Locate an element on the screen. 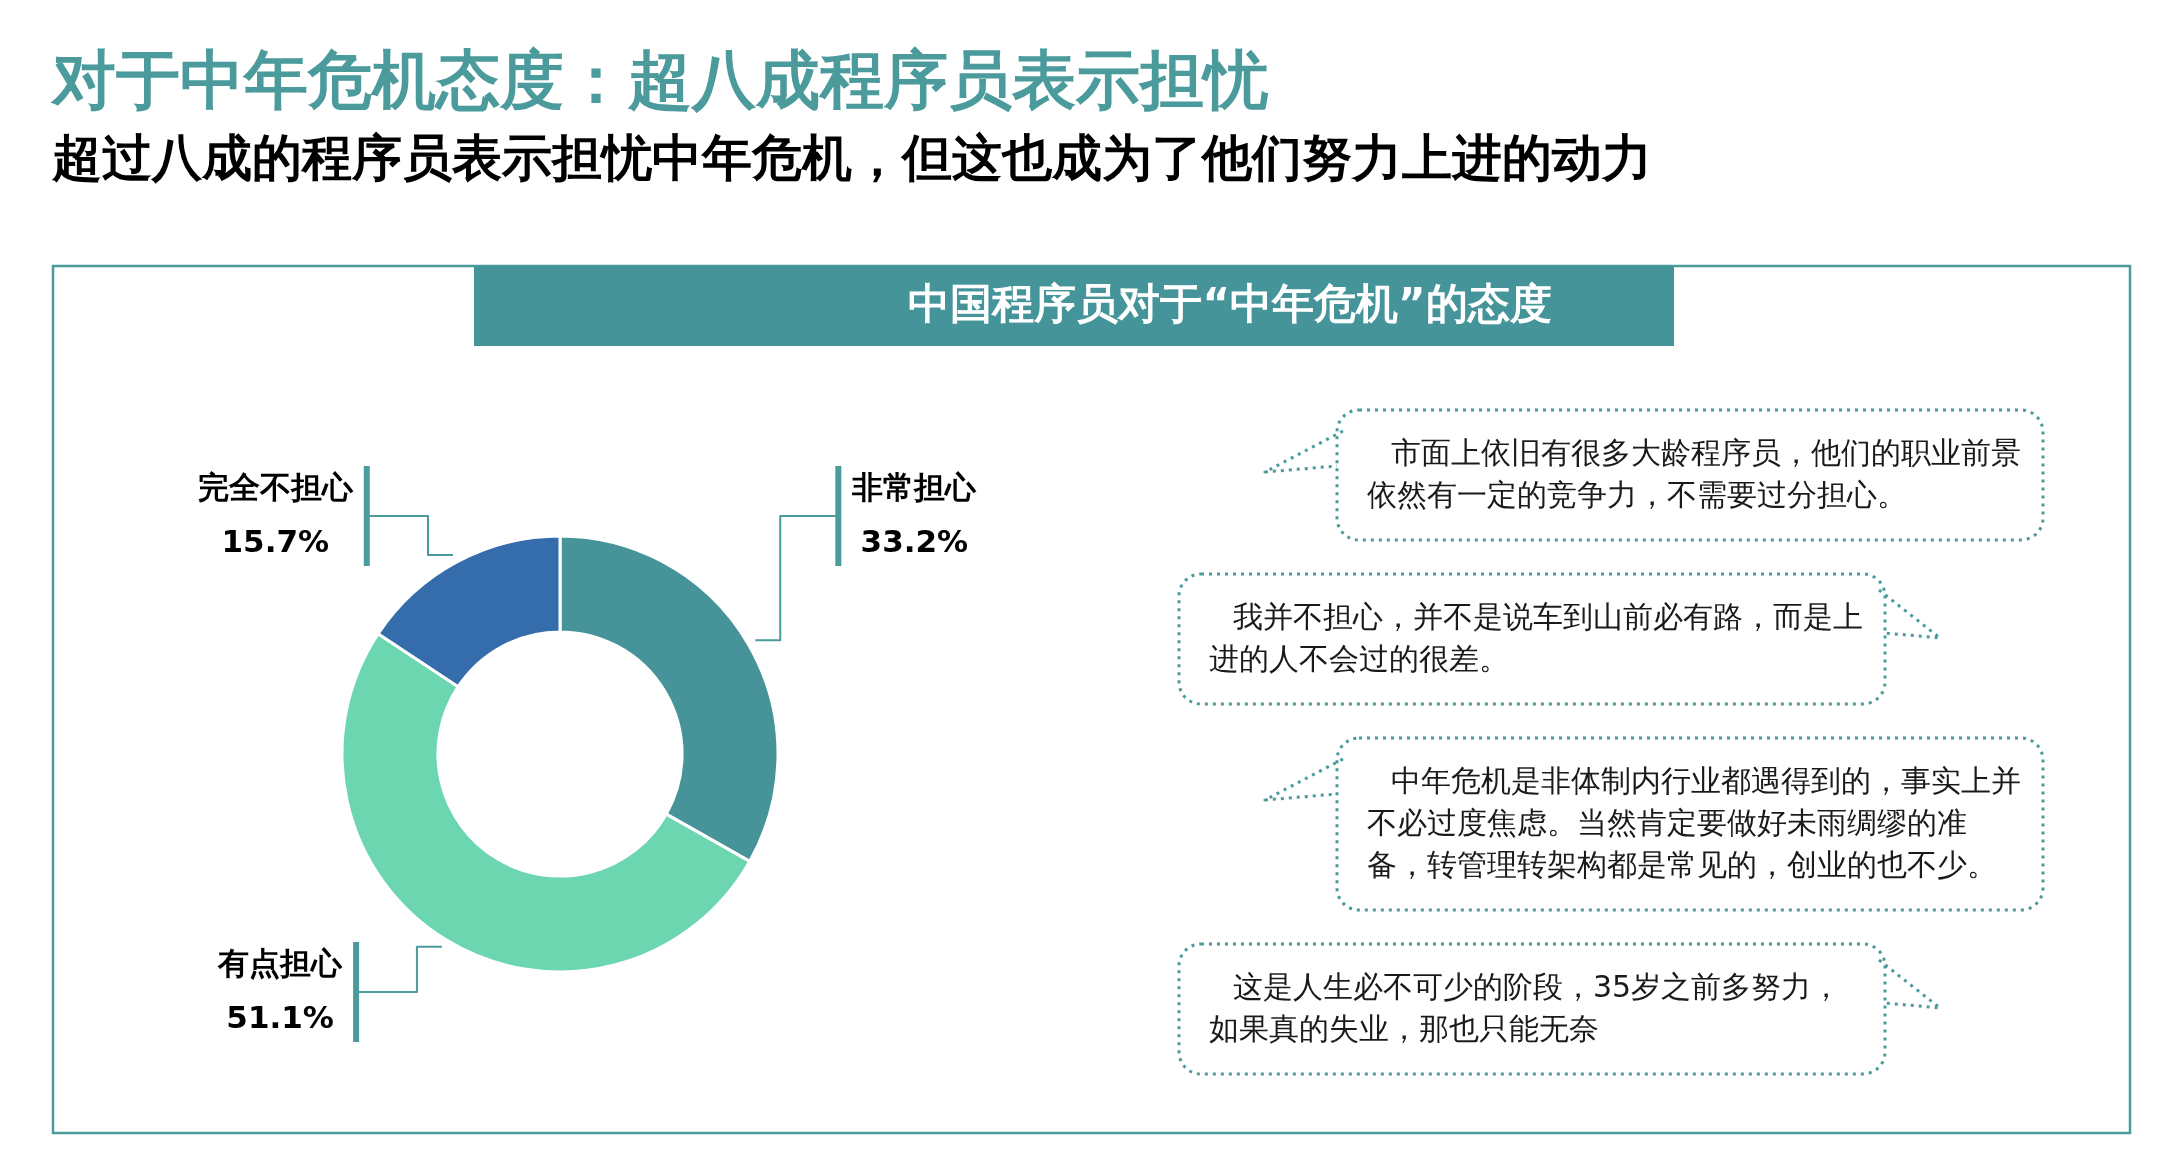 The height and width of the screenshot is (1156, 2180). chart-subtitle: 超过八成的程序员表示担忧中年危机，但这也成为了他们努力上进的动力 is located at coordinates (851, 158).